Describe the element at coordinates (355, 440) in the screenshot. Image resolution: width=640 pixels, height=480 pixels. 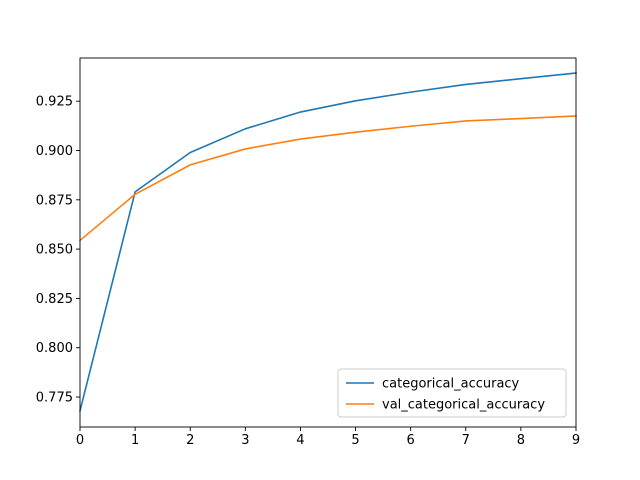
I see `x-tick-label: 5` at that location.